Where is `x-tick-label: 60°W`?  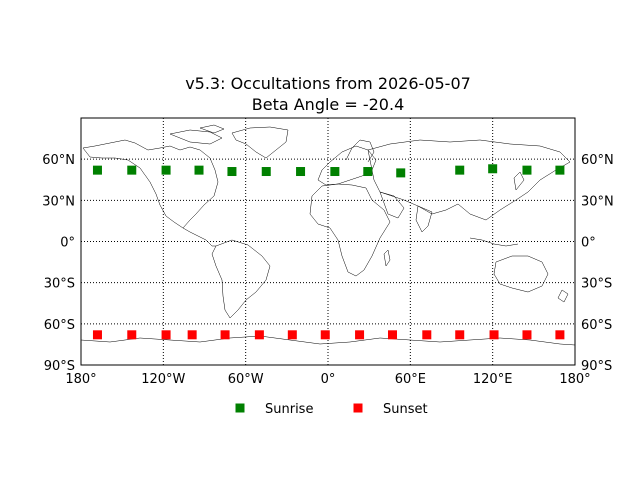
x-tick-label: 60°W is located at coordinates (246, 379).